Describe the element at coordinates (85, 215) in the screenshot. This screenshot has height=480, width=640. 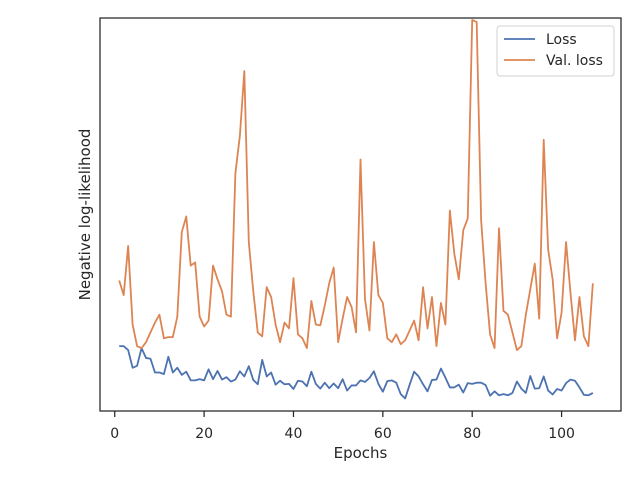
I see `y-axis-label: Negative log-likelihood` at that location.